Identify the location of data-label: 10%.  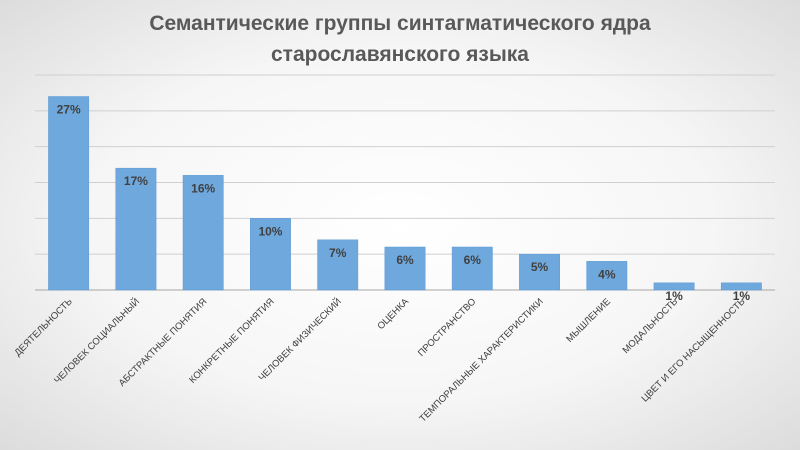
(270, 231).